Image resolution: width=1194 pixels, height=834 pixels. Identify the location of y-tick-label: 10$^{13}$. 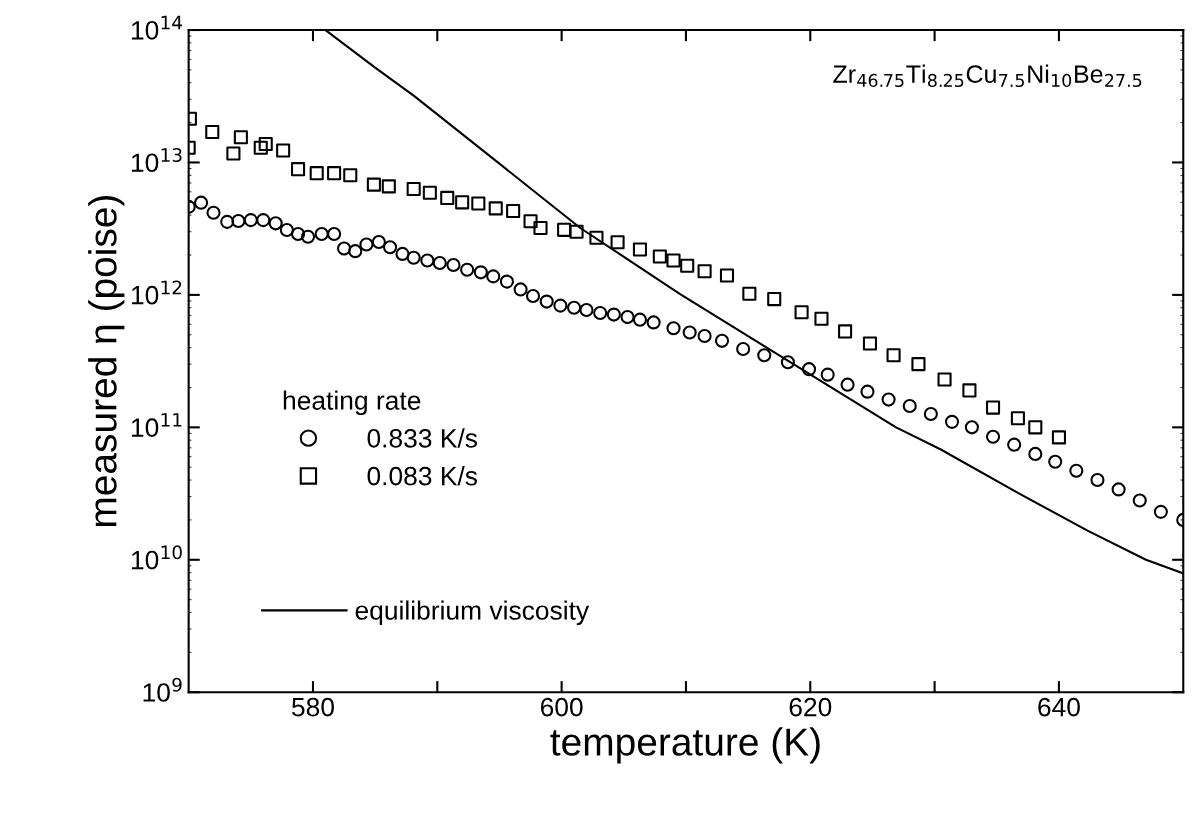
(156, 160).